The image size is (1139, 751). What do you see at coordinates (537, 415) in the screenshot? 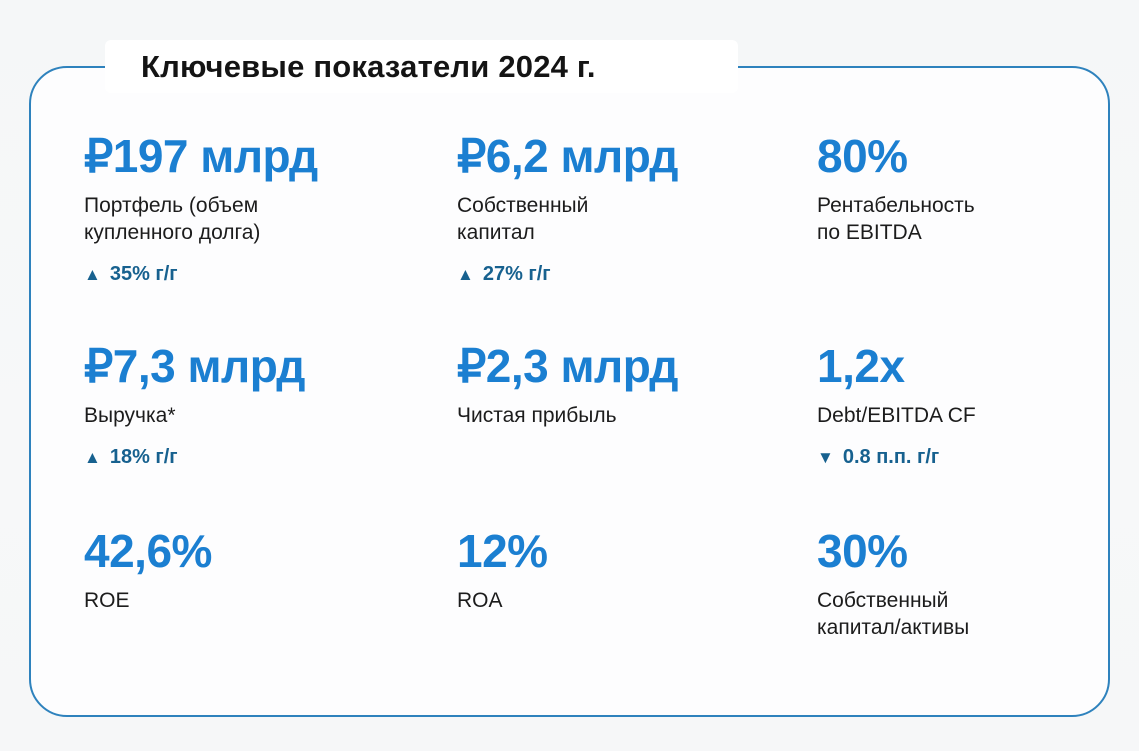
I see `metric-label: Чистая прибыль` at bounding box center [537, 415].